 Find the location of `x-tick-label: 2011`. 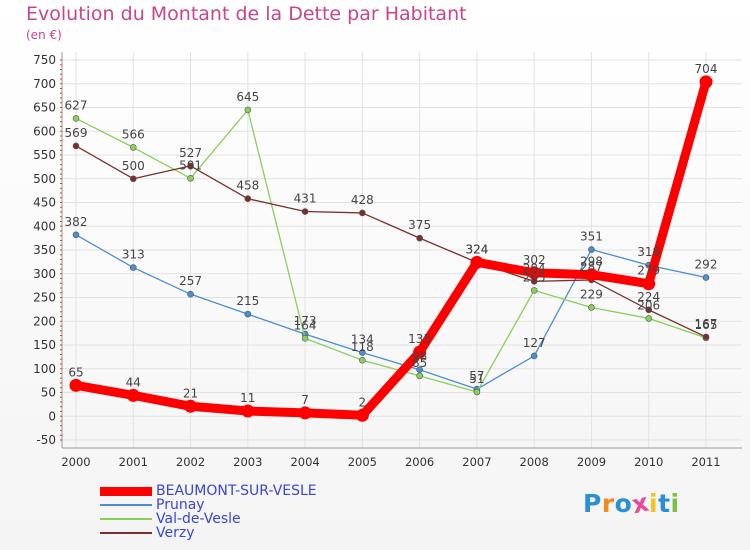

x-tick-label: 2011 is located at coordinates (705, 462).